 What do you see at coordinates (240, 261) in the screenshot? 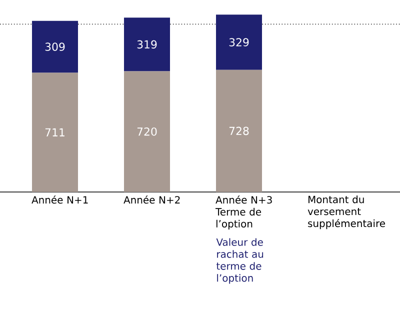
I see `text: Valeur de rachat au terme de l’option` at bounding box center [240, 261].